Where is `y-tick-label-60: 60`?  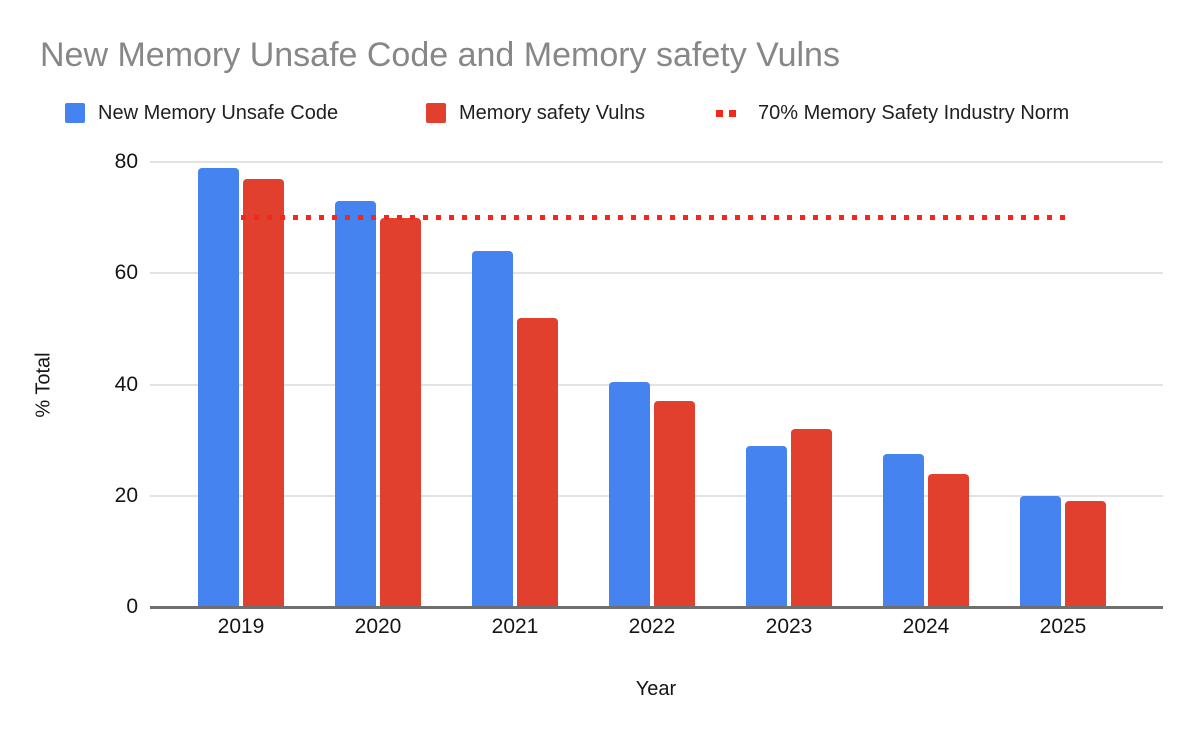 y-tick-label-60: 60 is located at coordinates (126, 273).